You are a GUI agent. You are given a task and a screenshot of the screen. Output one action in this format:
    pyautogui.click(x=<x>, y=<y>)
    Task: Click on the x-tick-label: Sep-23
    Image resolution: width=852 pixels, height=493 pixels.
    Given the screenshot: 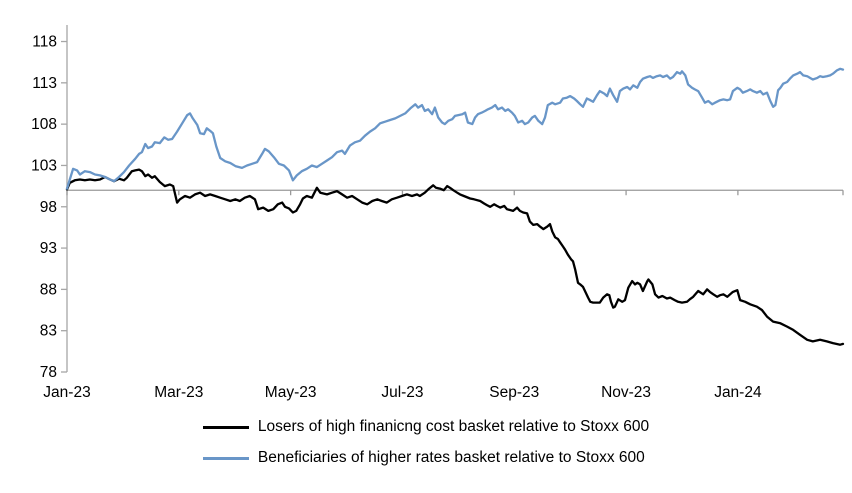 What is the action you would take?
    pyautogui.click(x=514, y=392)
    